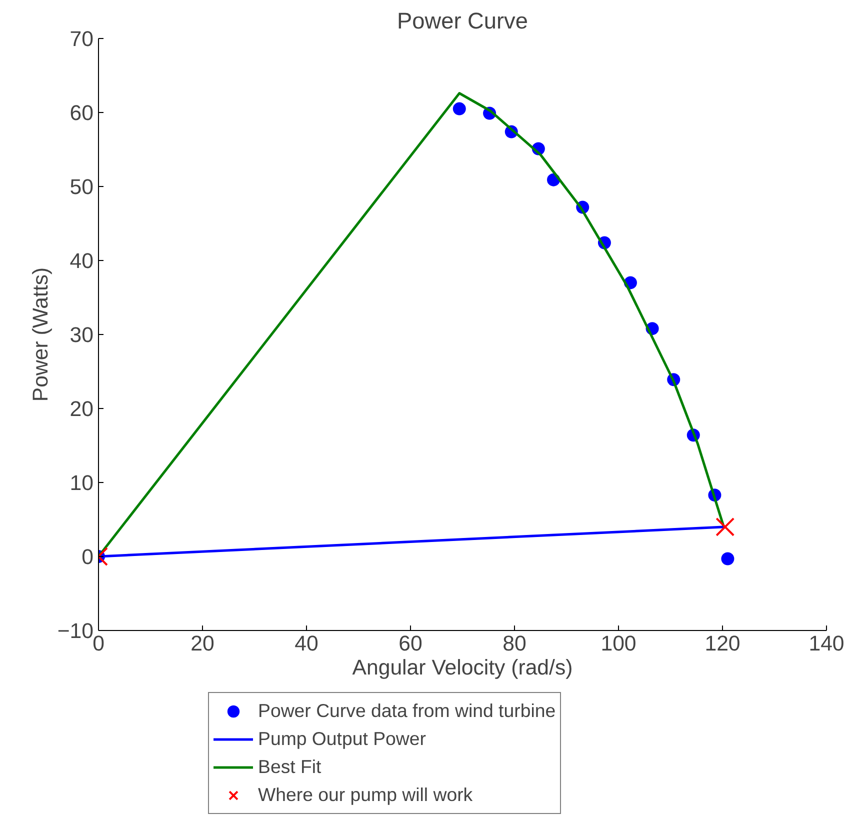 The width and height of the screenshot is (849, 828). I want to click on legend-label: Best Fit, so click(290, 767).